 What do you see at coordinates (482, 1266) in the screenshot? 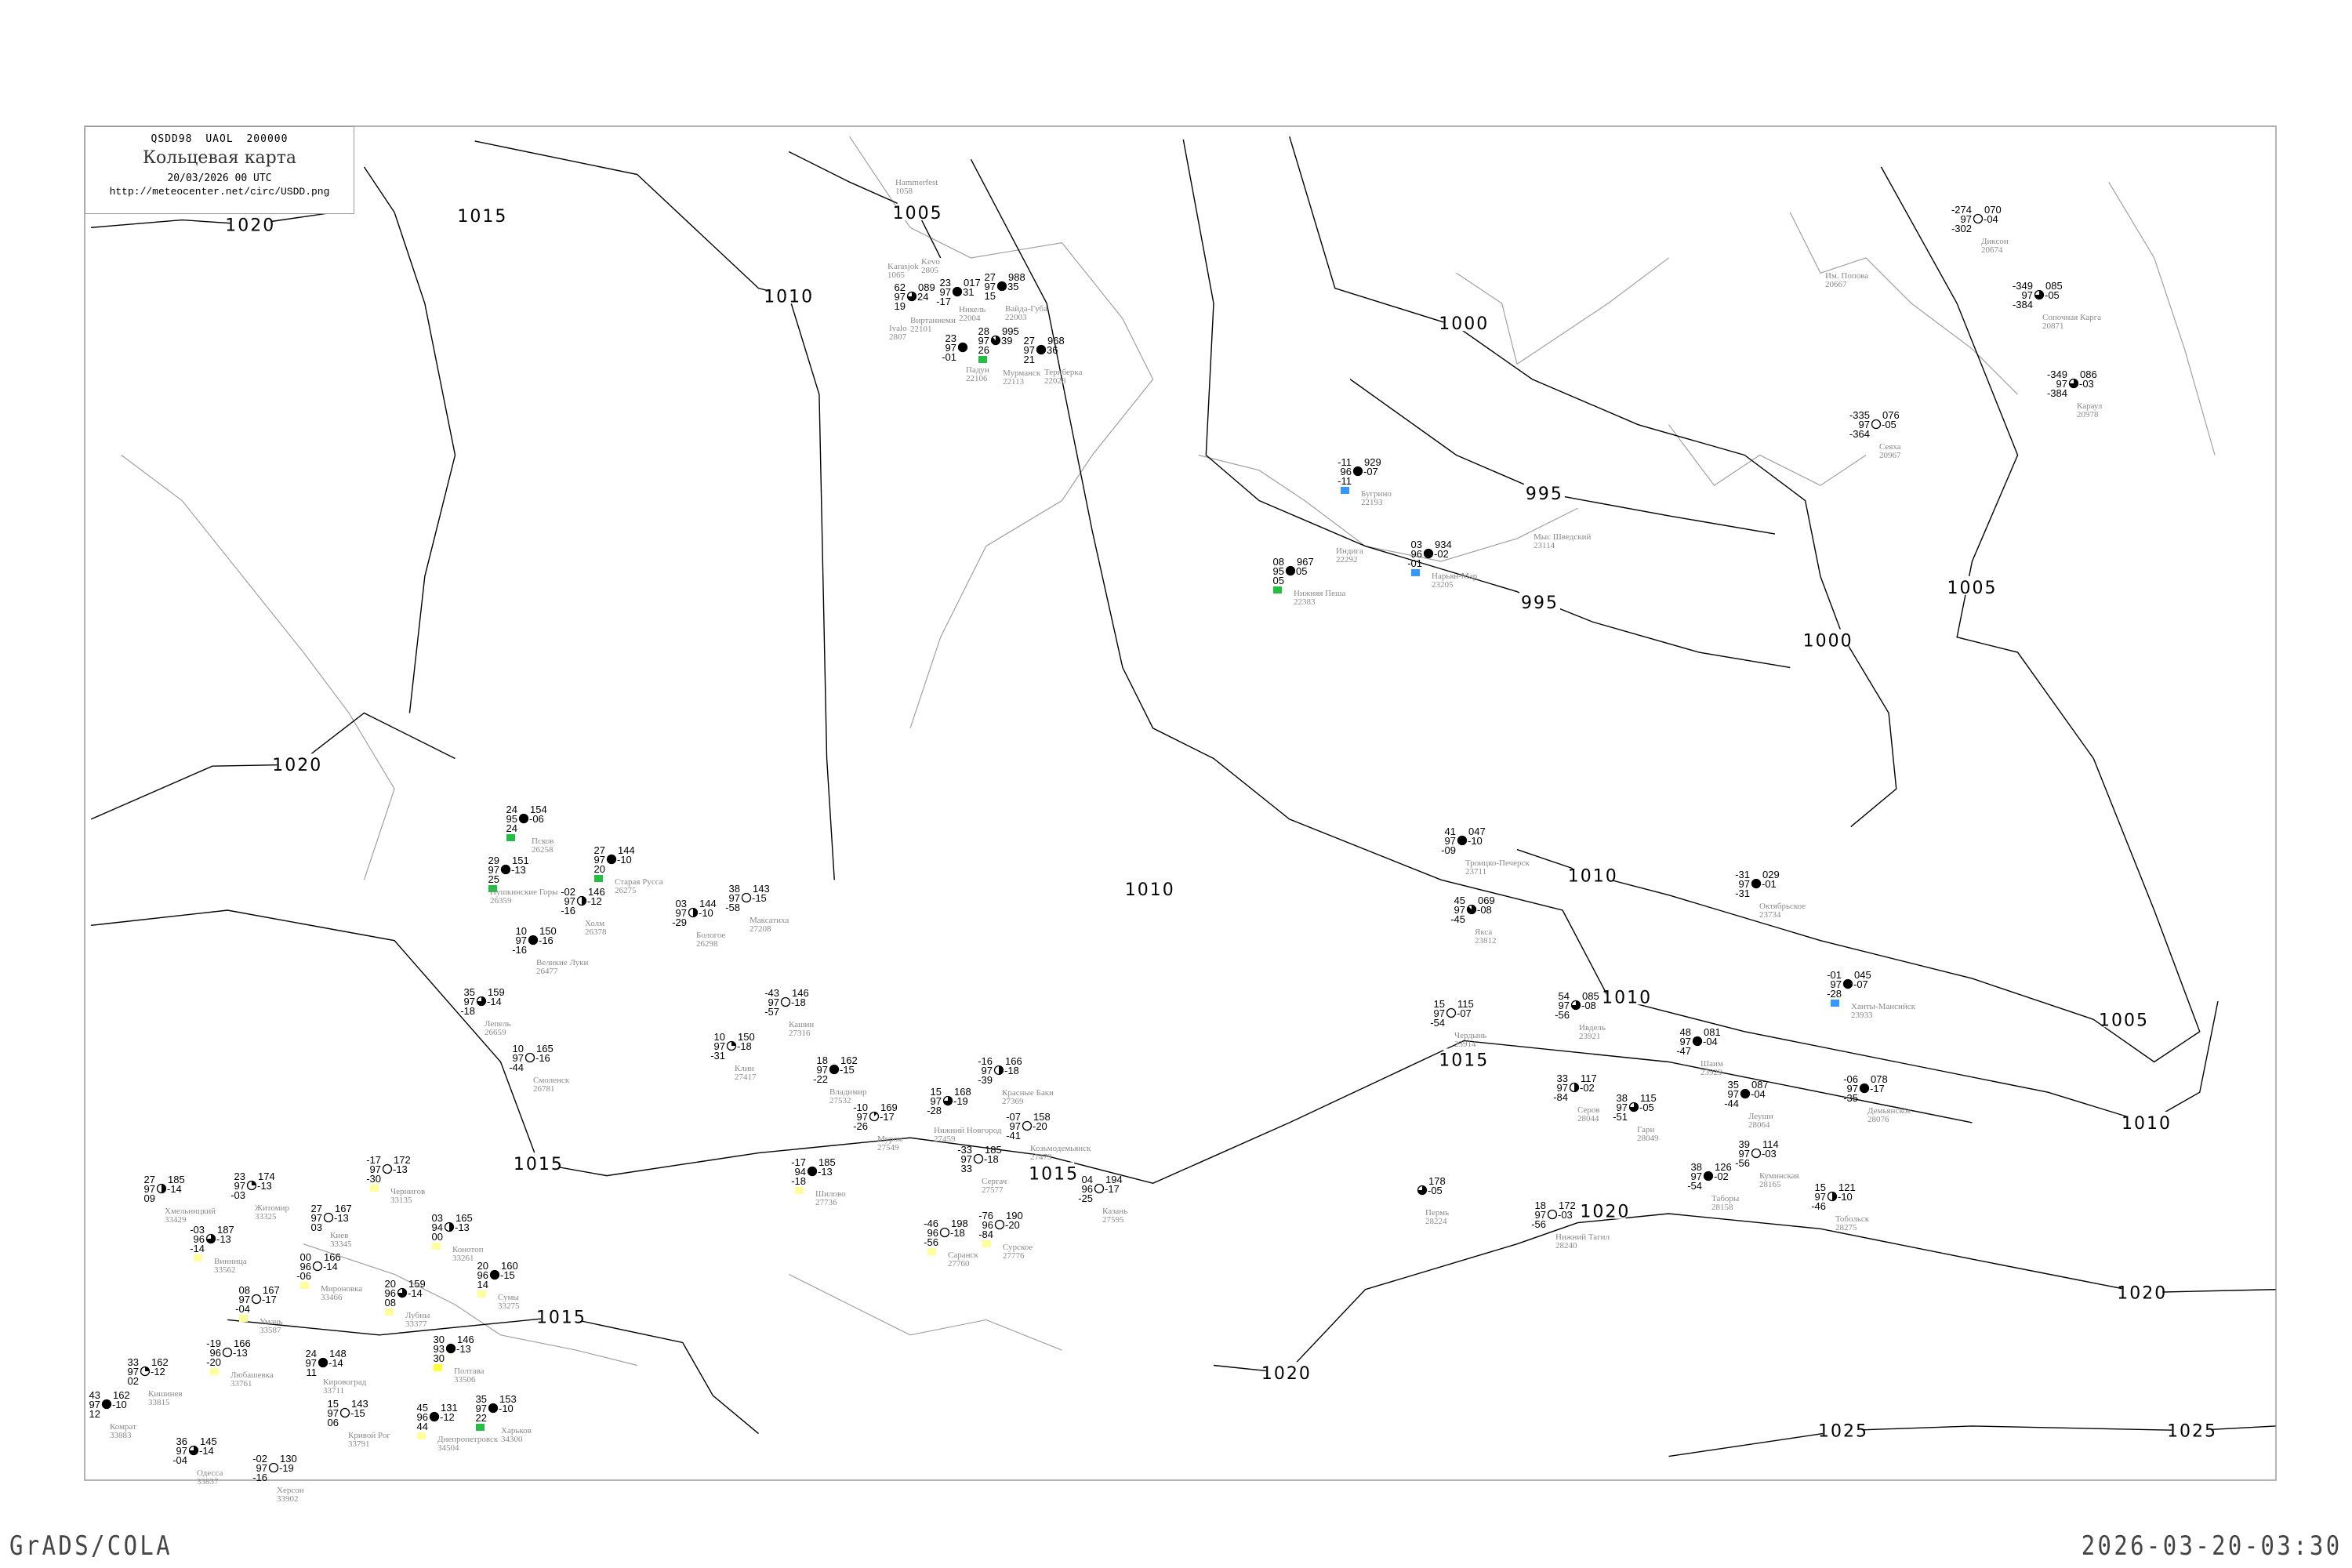
I see `temperature: 20` at bounding box center [482, 1266].